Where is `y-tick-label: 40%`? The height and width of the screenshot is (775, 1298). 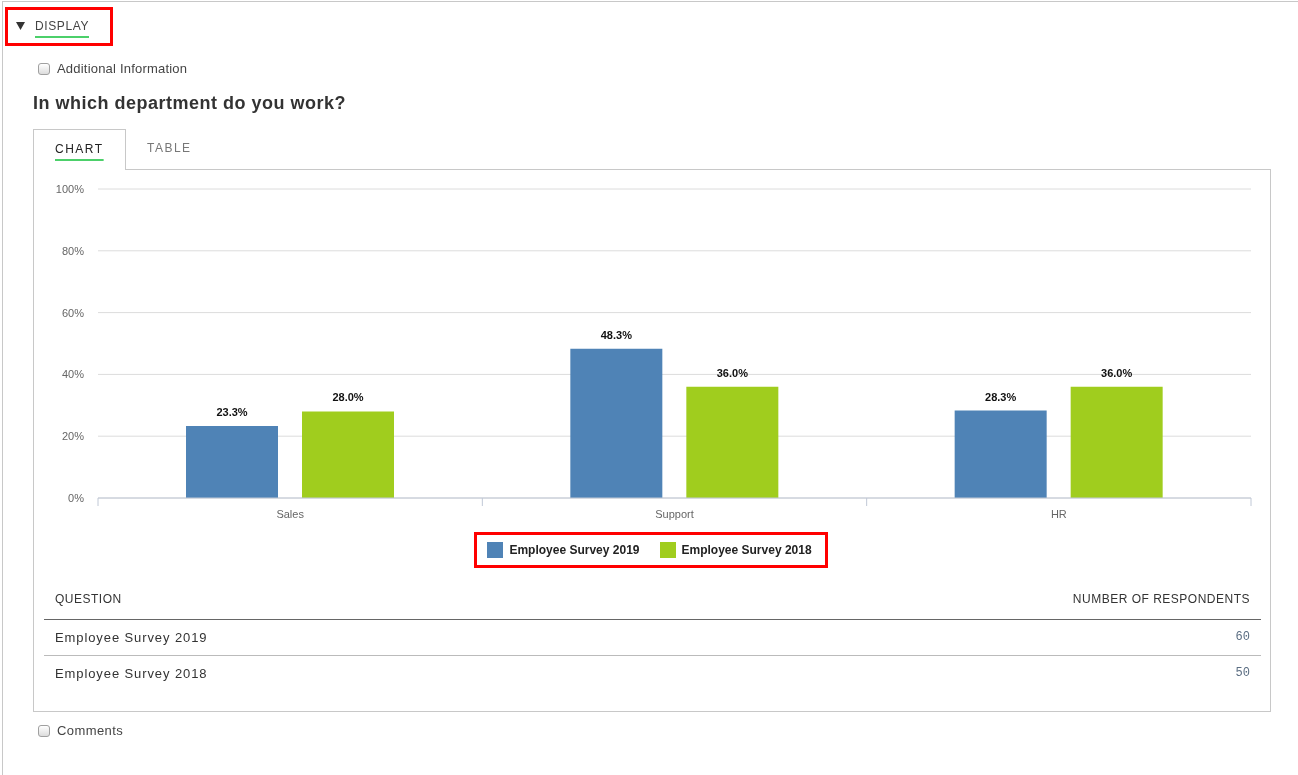 y-tick-label: 40% is located at coordinates (73, 374).